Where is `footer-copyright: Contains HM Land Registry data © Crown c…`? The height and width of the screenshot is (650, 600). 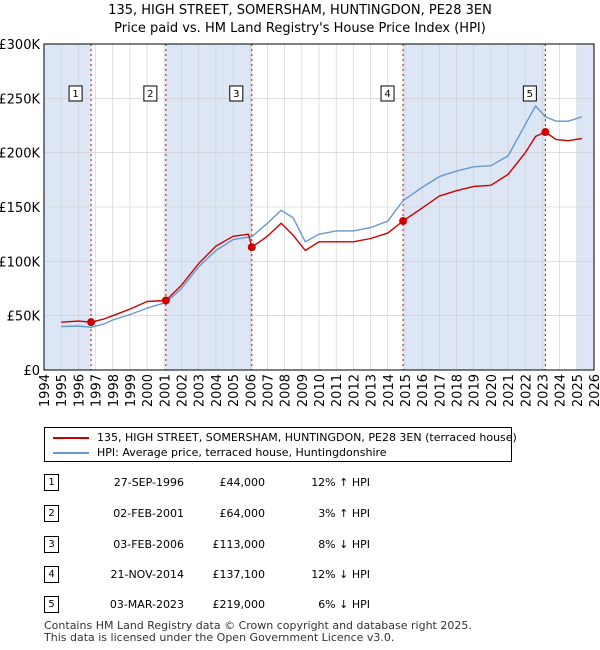 footer-copyright: Contains HM Land Registry data © Crown c… is located at coordinates (258, 625).